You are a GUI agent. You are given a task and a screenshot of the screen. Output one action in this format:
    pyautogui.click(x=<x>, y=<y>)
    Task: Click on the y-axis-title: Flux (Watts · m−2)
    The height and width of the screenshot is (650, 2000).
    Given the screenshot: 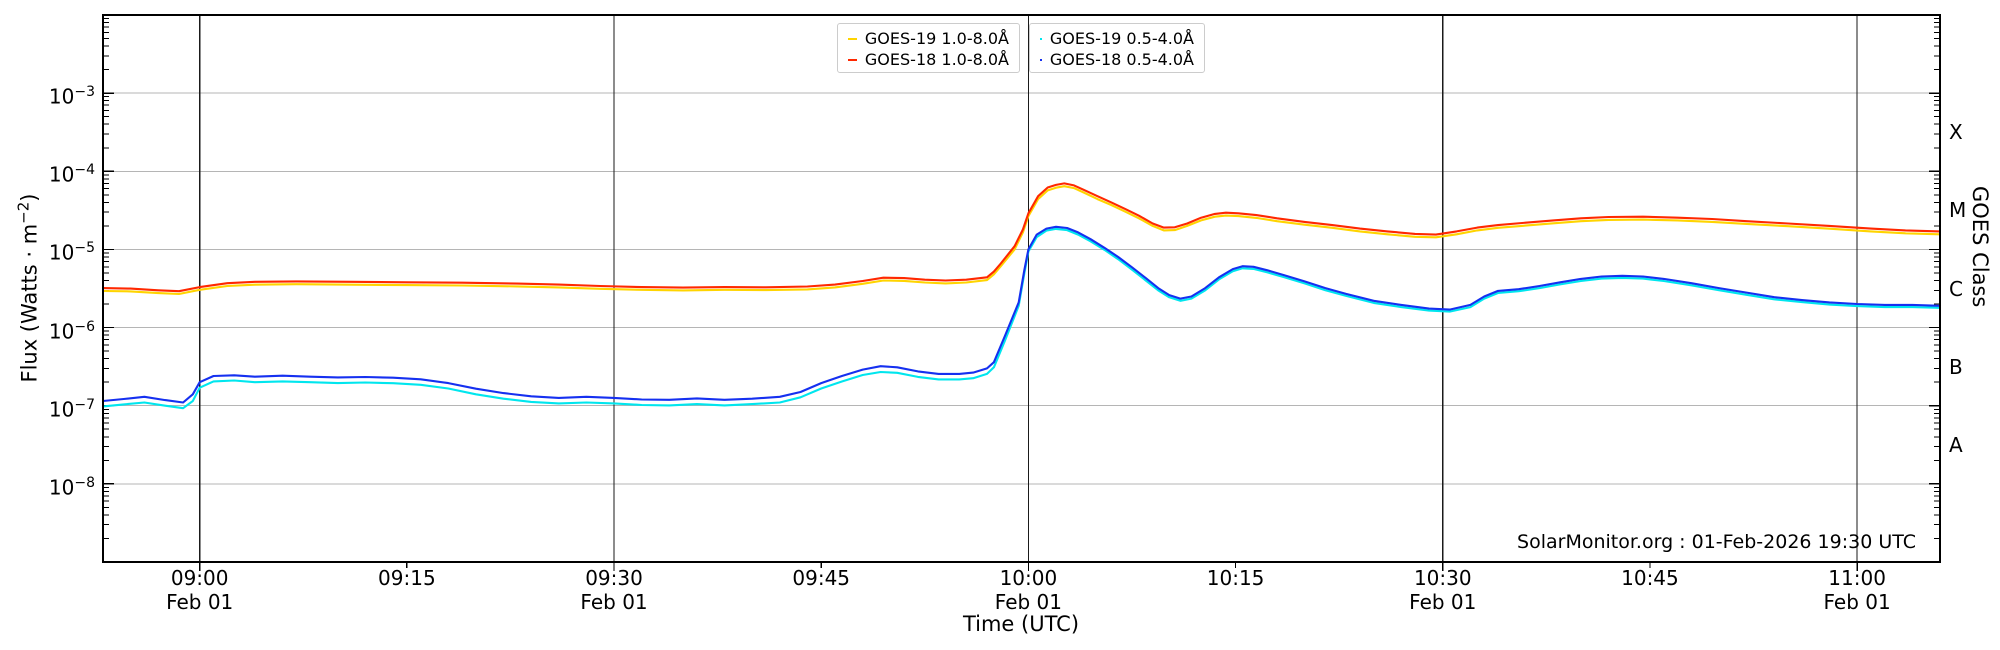 What is the action you would take?
    pyautogui.click(x=28, y=287)
    